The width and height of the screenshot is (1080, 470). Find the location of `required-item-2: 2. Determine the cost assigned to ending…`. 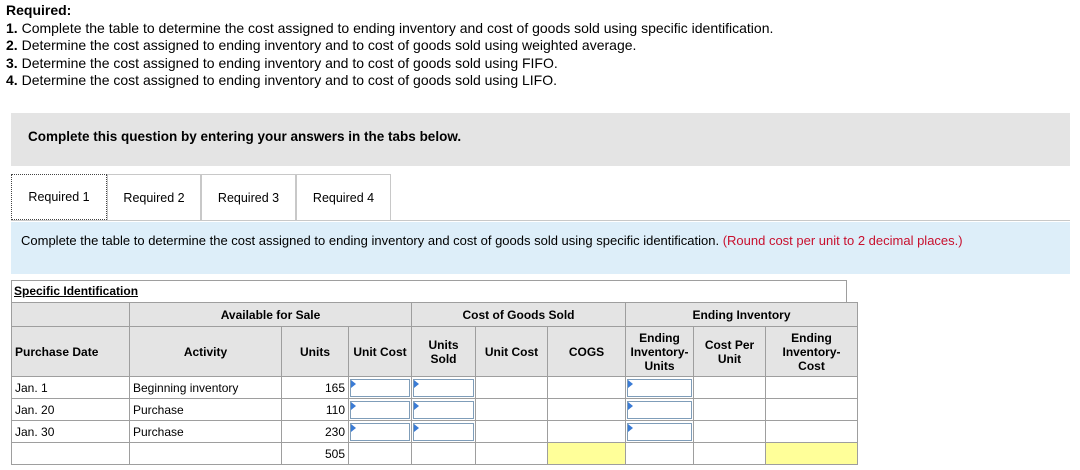

required-item-2: 2. Determine the cost assigned to ending… is located at coordinates (321, 45).